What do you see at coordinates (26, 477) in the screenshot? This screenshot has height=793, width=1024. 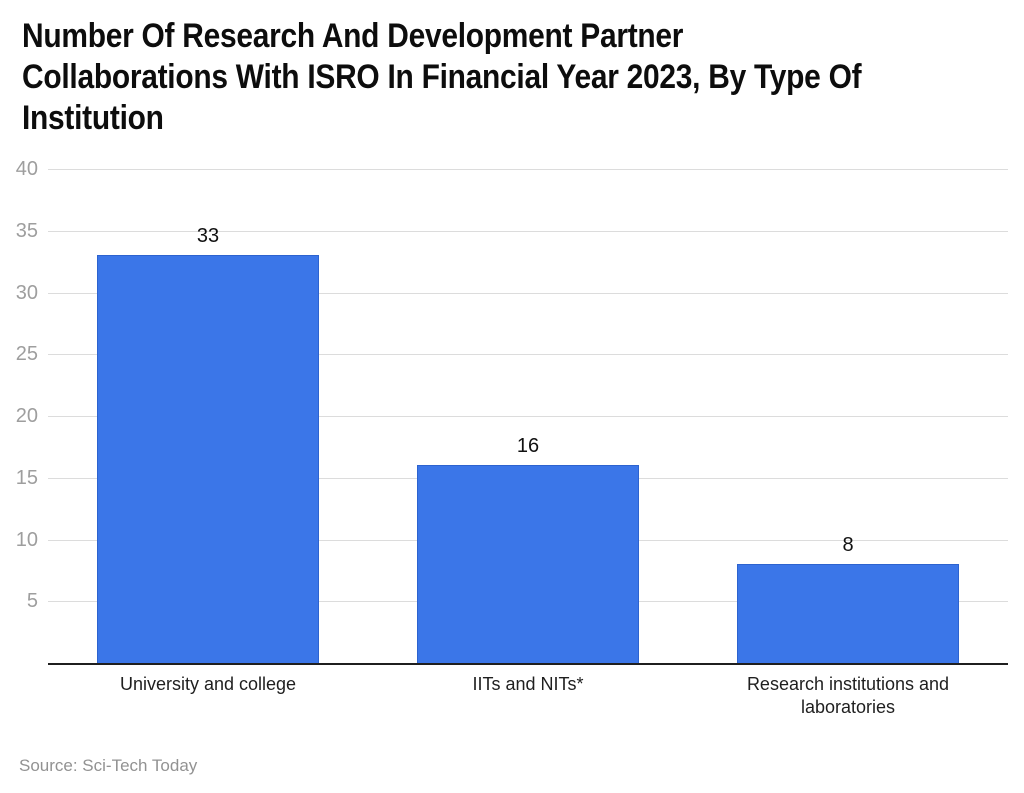 I see `y-tick-label-15: 15` at bounding box center [26, 477].